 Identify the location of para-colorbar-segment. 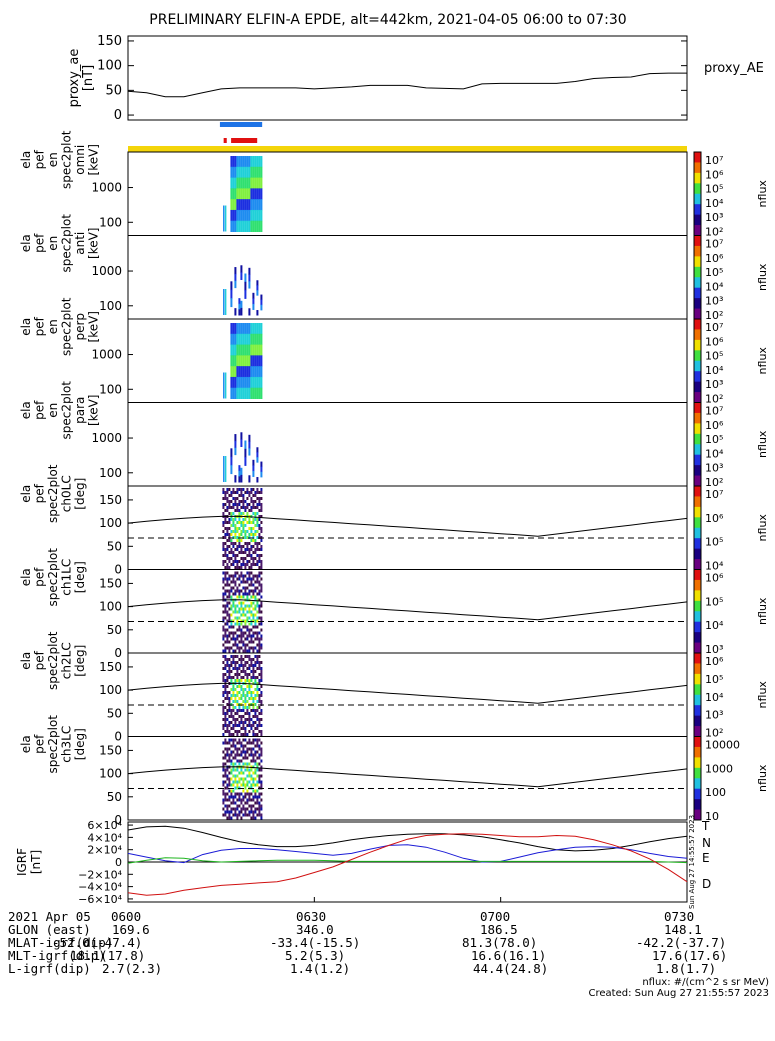
(697, 471).